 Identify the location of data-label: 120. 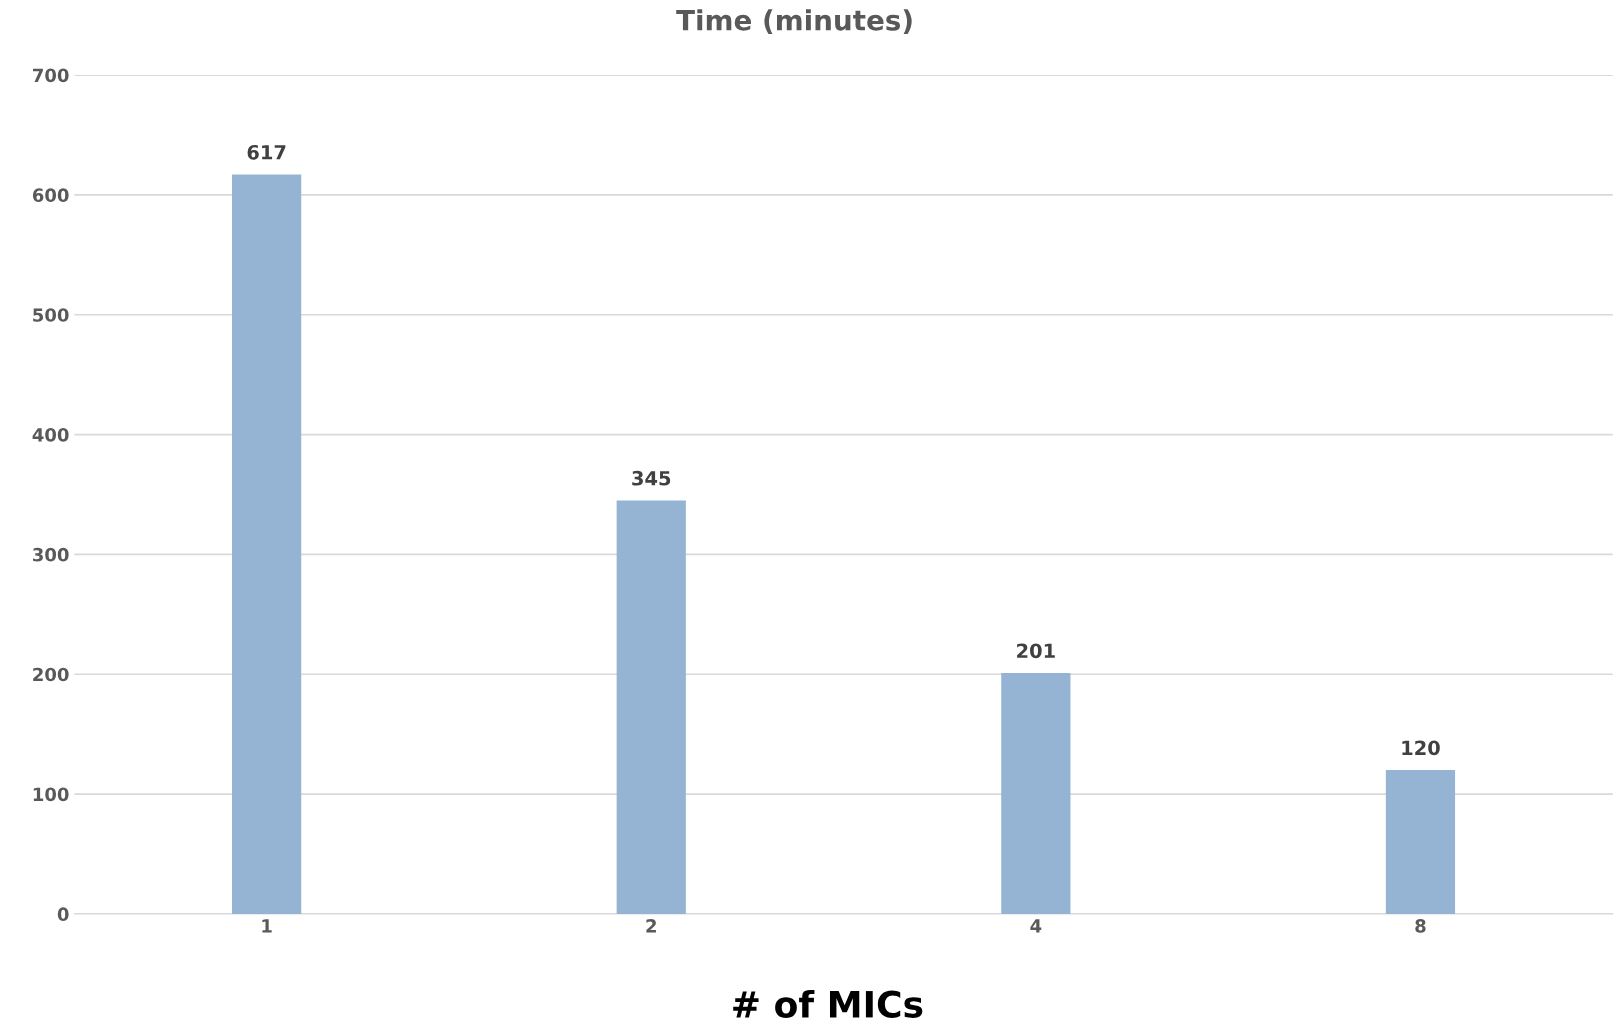
(1421, 748).